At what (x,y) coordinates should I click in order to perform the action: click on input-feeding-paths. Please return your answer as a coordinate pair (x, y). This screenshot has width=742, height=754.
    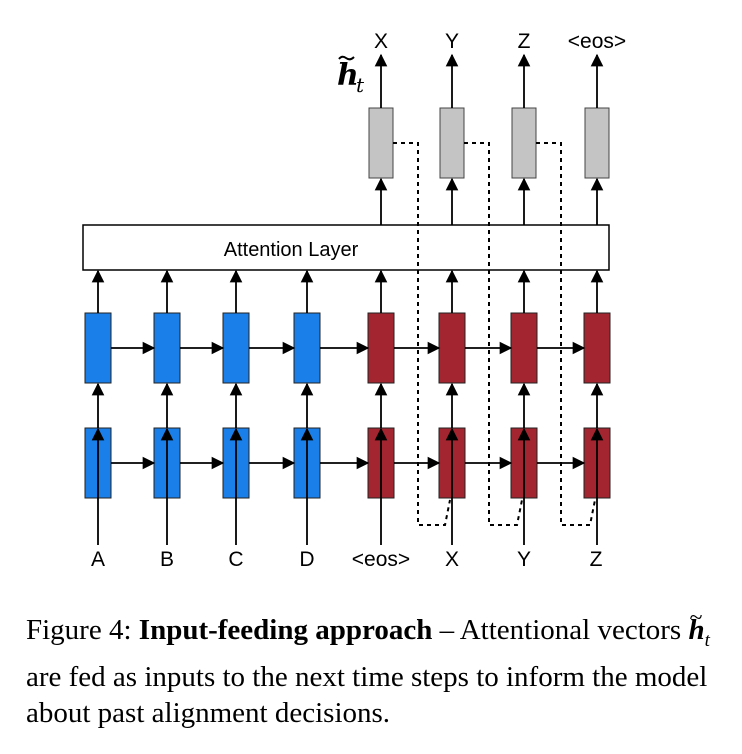
    Looking at the image, I should click on (494, 334).